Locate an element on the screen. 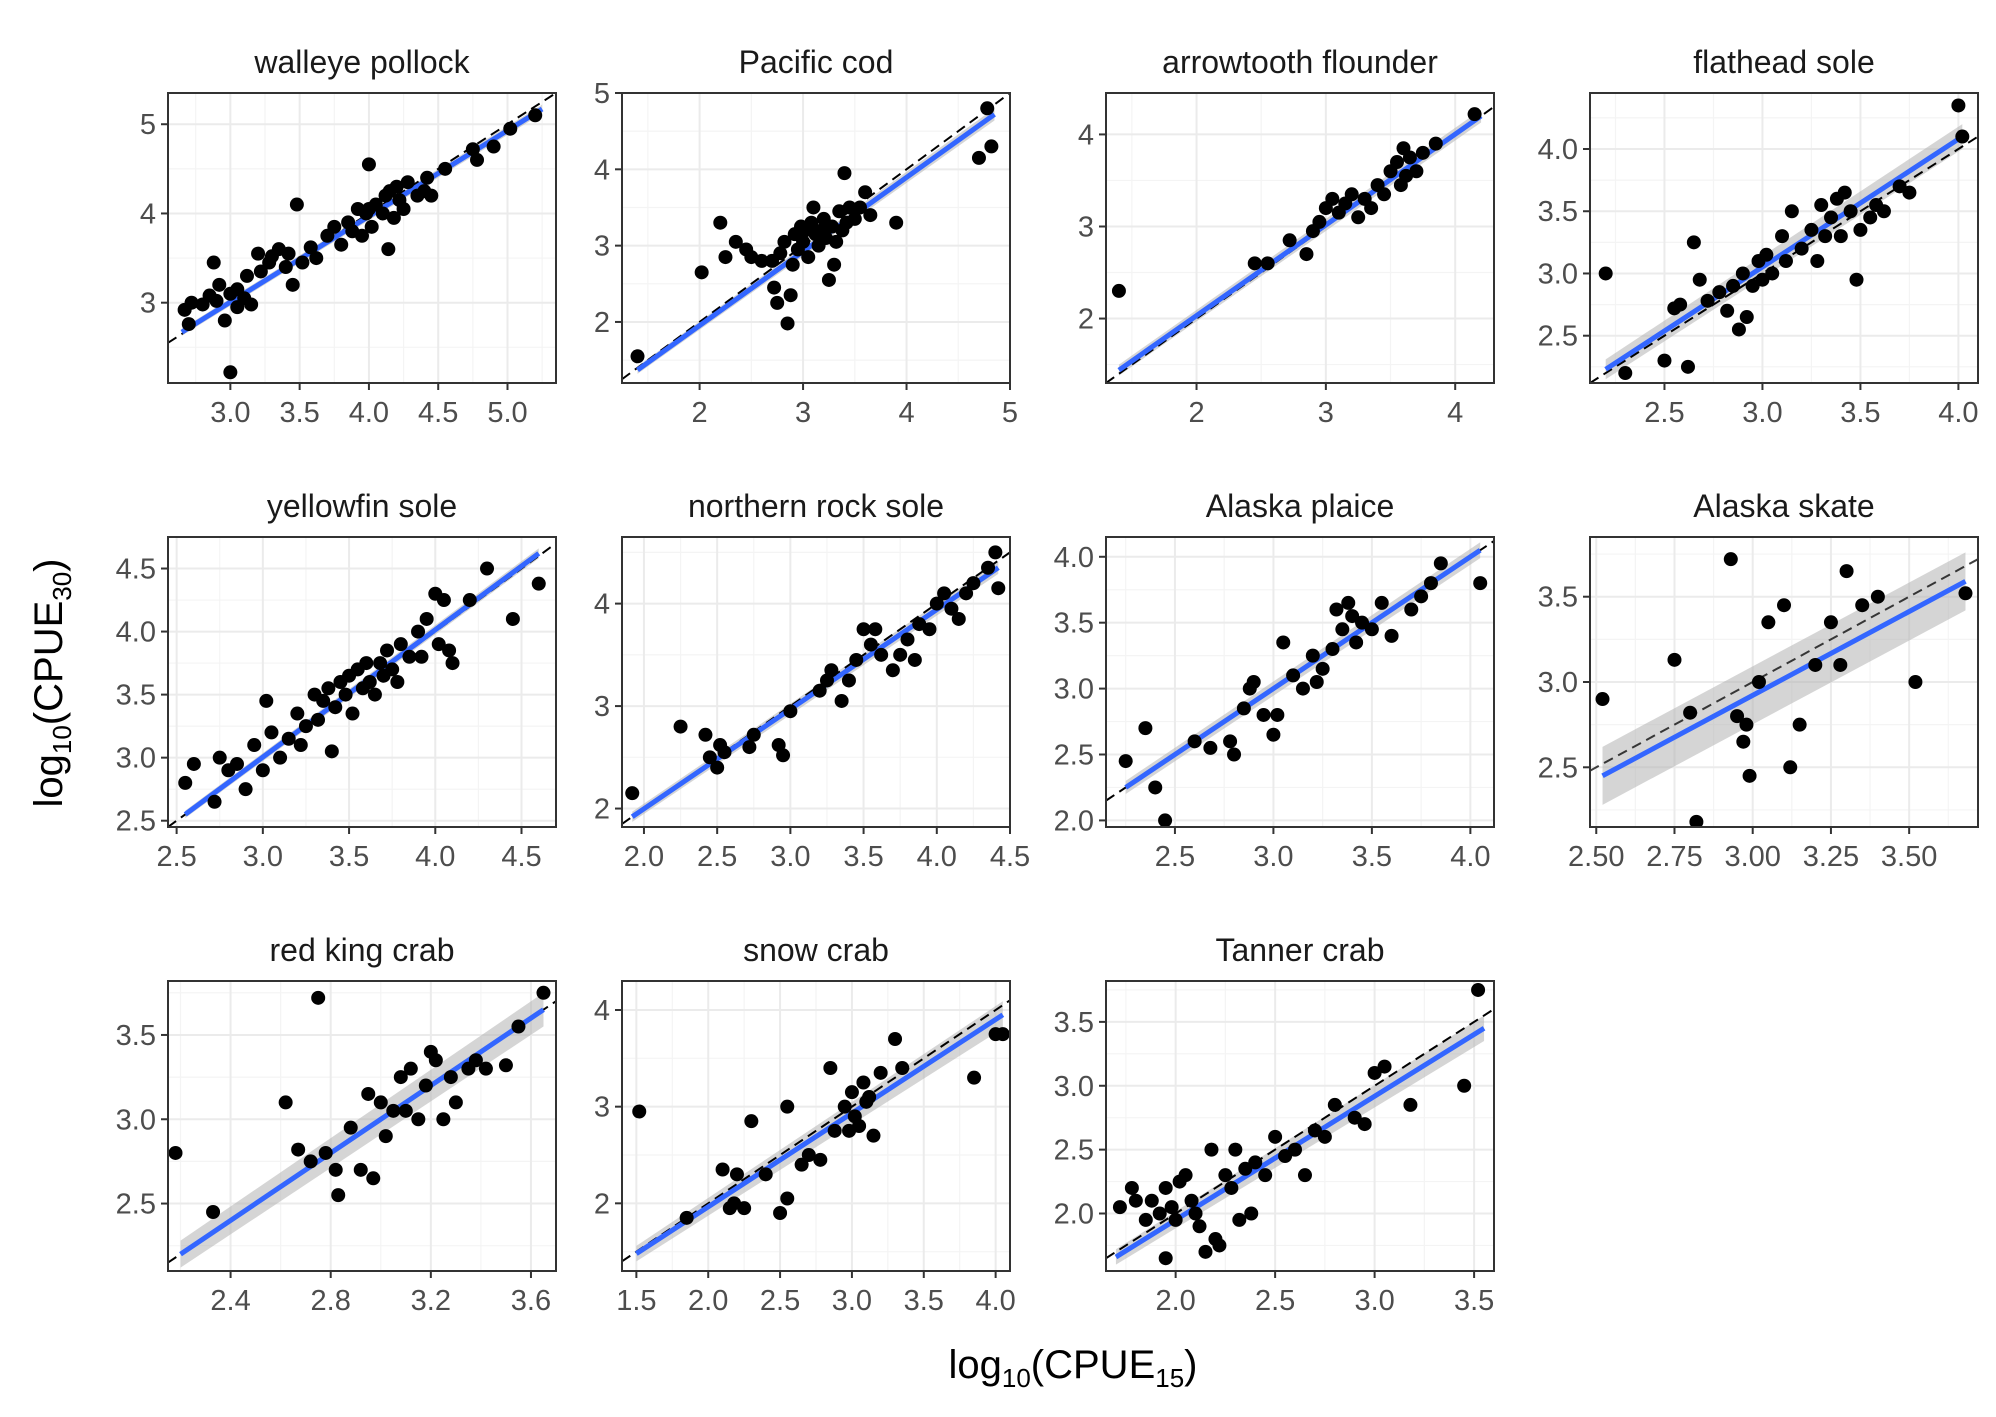 The height and width of the screenshot is (1417, 1996). identity-line is located at coordinates (816, 1131).